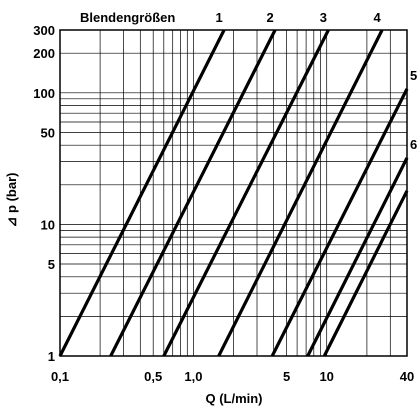 The width and height of the screenshot is (420, 410). I want to click on y-tick-label: 100, so click(44, 93).